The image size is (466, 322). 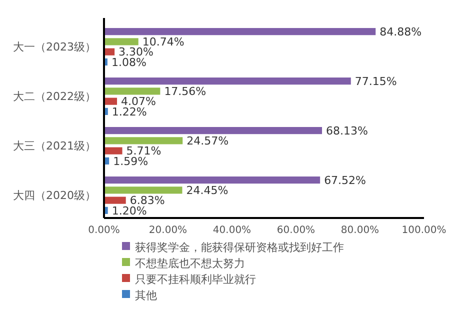 What do you see at coordinates (146, 295) in the screenshot?
I see `legend-label: 其他` at bounding box center [146, 295].